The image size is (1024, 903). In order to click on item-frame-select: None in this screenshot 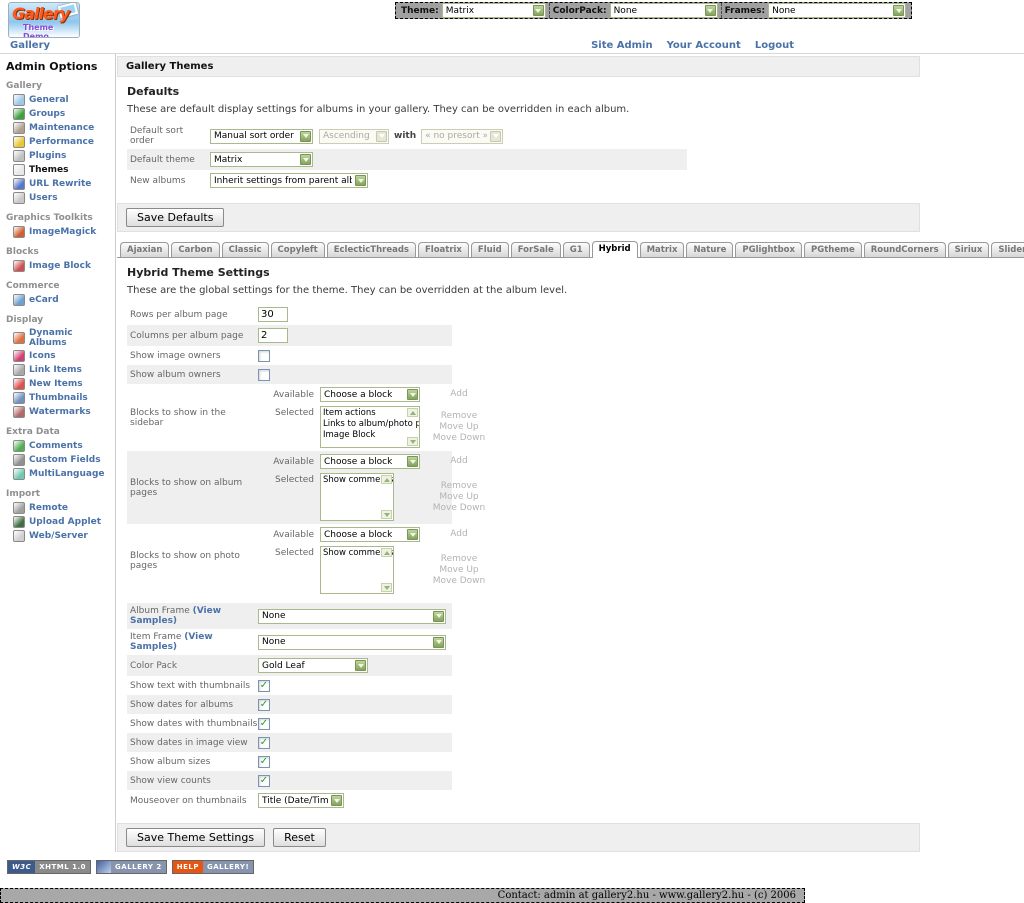, I will do `click(352, 642)`.